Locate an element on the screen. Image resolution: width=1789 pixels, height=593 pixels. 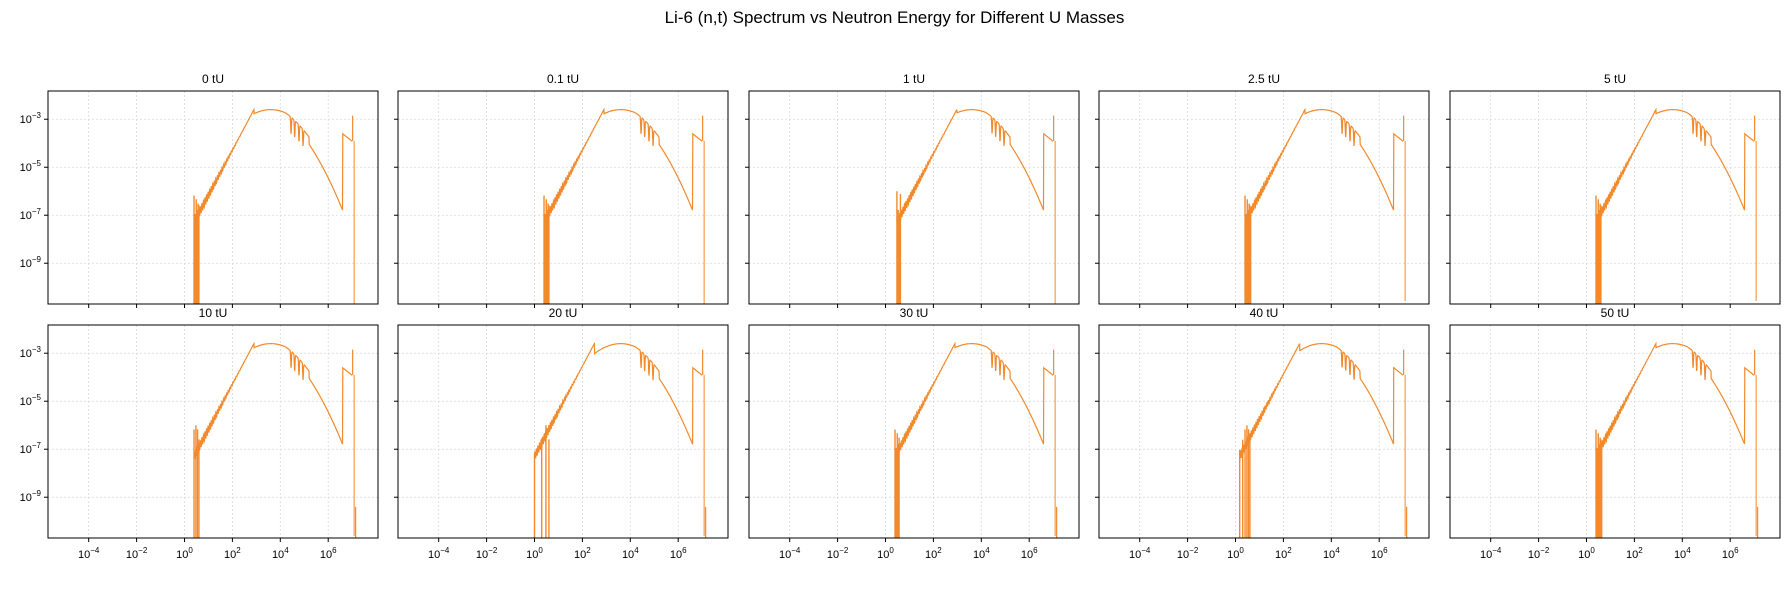
panel-title: 20 tU is located at coordinates (563, 313).